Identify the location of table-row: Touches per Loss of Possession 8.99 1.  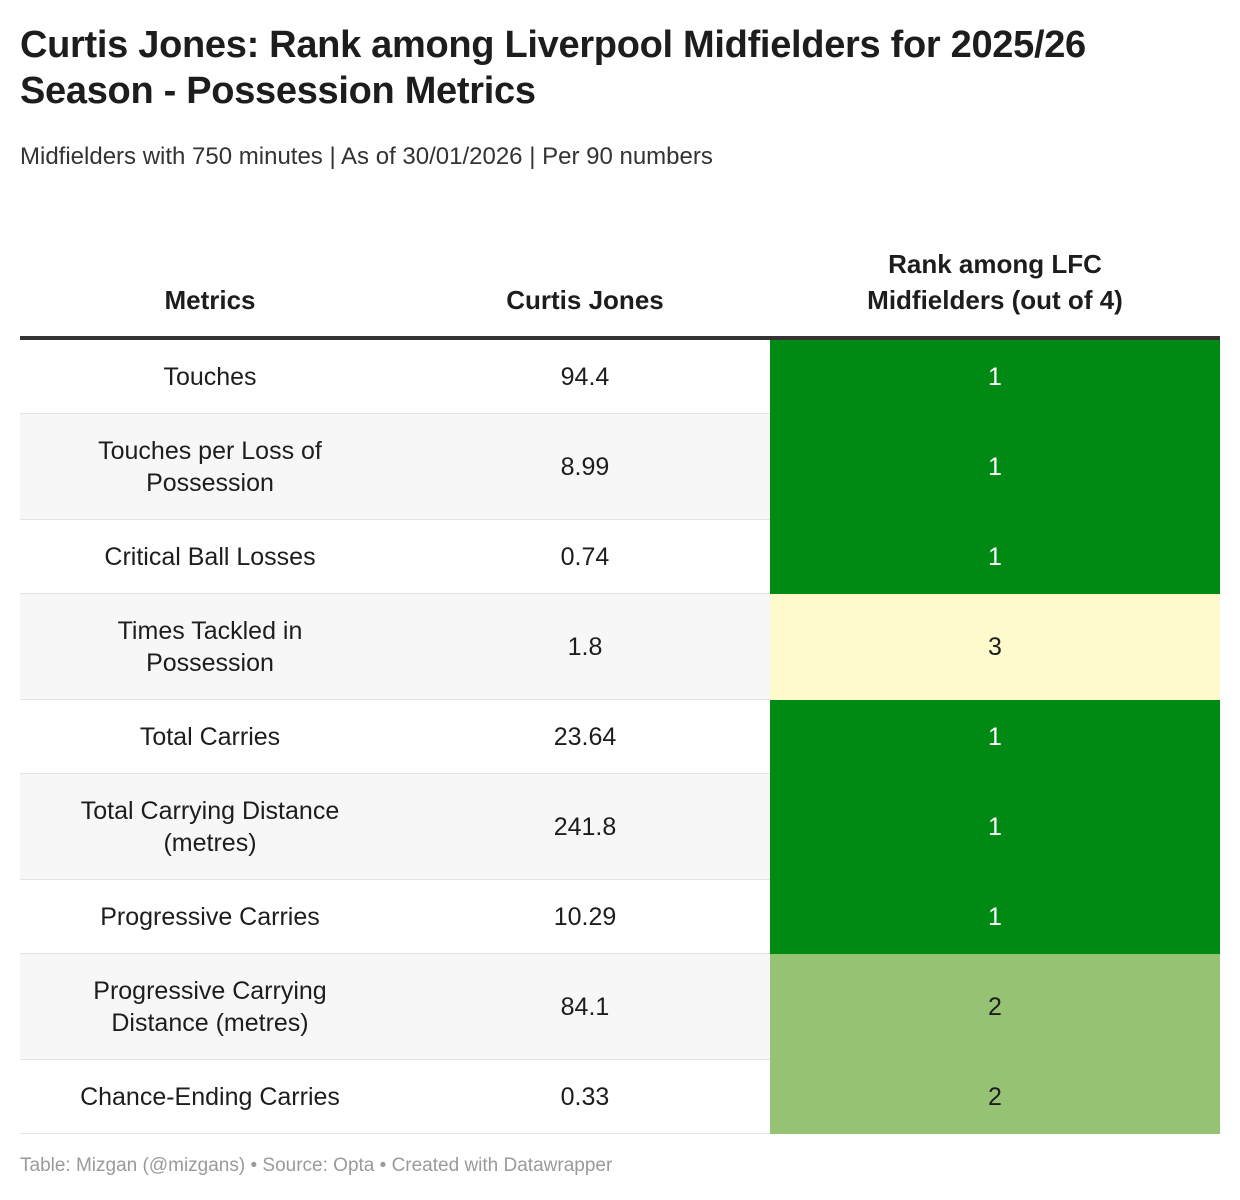
(620, 466).